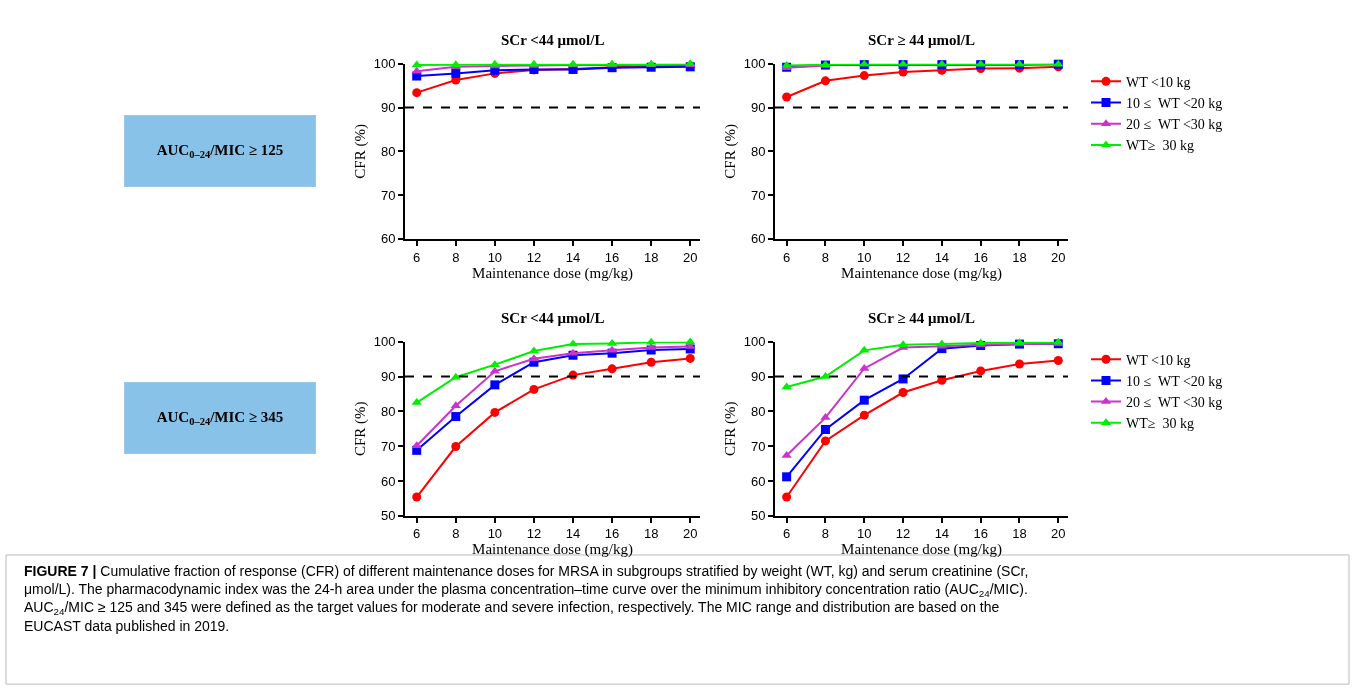 This screenshot has width=1355, height=699. Describe the element at coordinates (526, 598) in the screenshot. I see `text: FIGURE 7 | Cumulative fraction of response (CFR) of different maintenance doses for MRSA in subgroups stratified by weight (WT, kg) and serum creatinine (SCr, μmol/L). The pharmacodynamic index was the 24-h area under the plasma concentration–time curve over the minimum inhibitory concentration ratio (AUC$_{24}$/MIC). AUC$_{24}$/MIC ≥ 125 and 345 were defined as the target values for moderate and severe infection, respectively. The MIC range and distribution are based on the EUCAST data published in 2019.` at that location.